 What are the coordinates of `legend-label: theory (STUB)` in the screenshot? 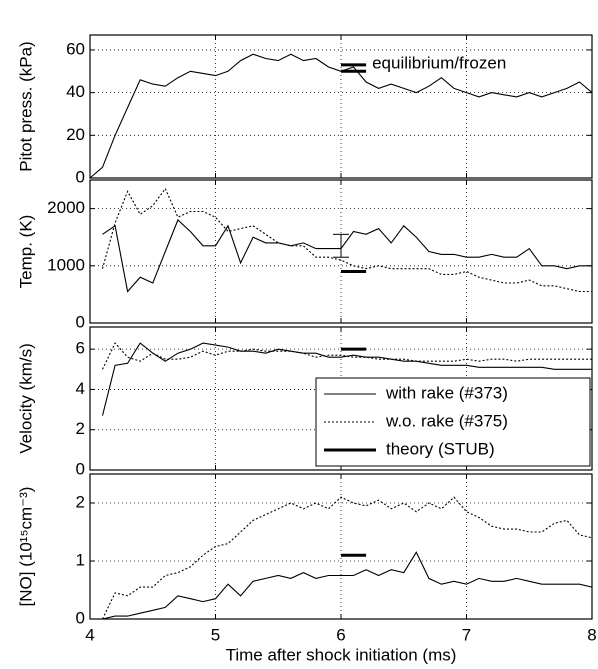 It's located at (440, 448).